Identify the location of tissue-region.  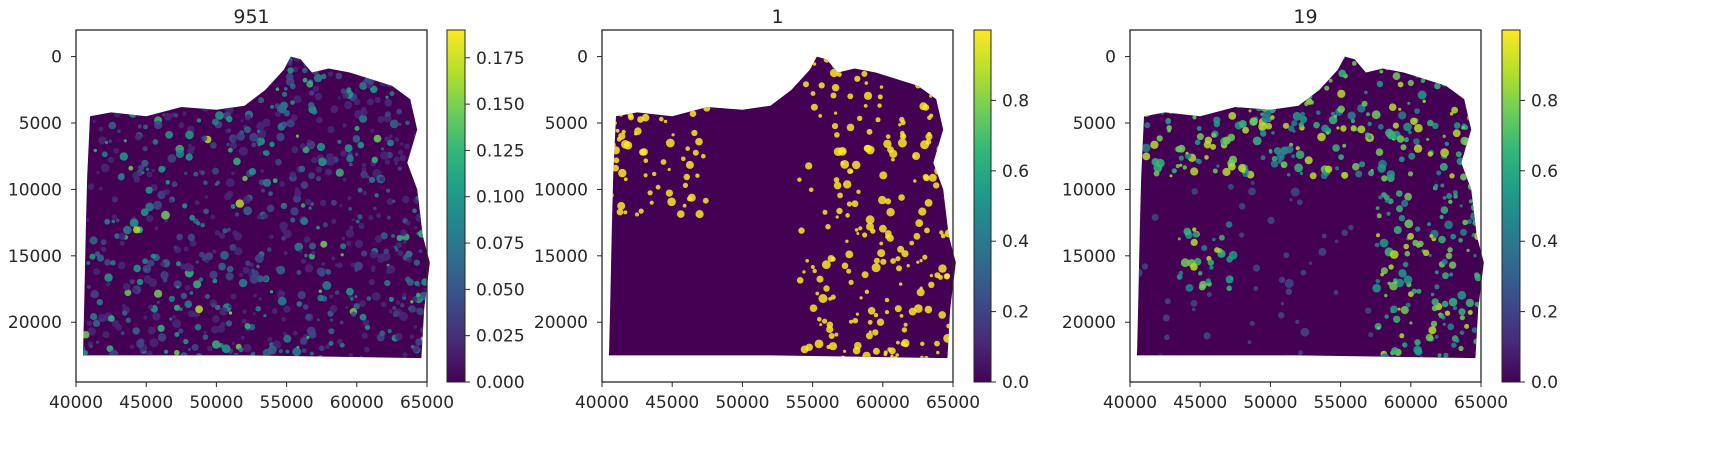
(782, 207).